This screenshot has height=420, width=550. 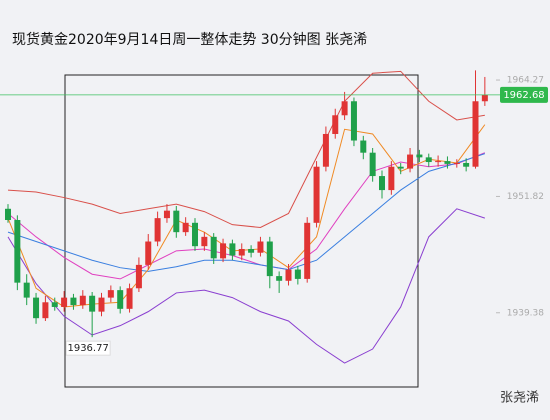 What do you see at coordinates (519, 398) in the screenshot?
I see `watermark: 张尧浠` at bounding box center [519, 398].